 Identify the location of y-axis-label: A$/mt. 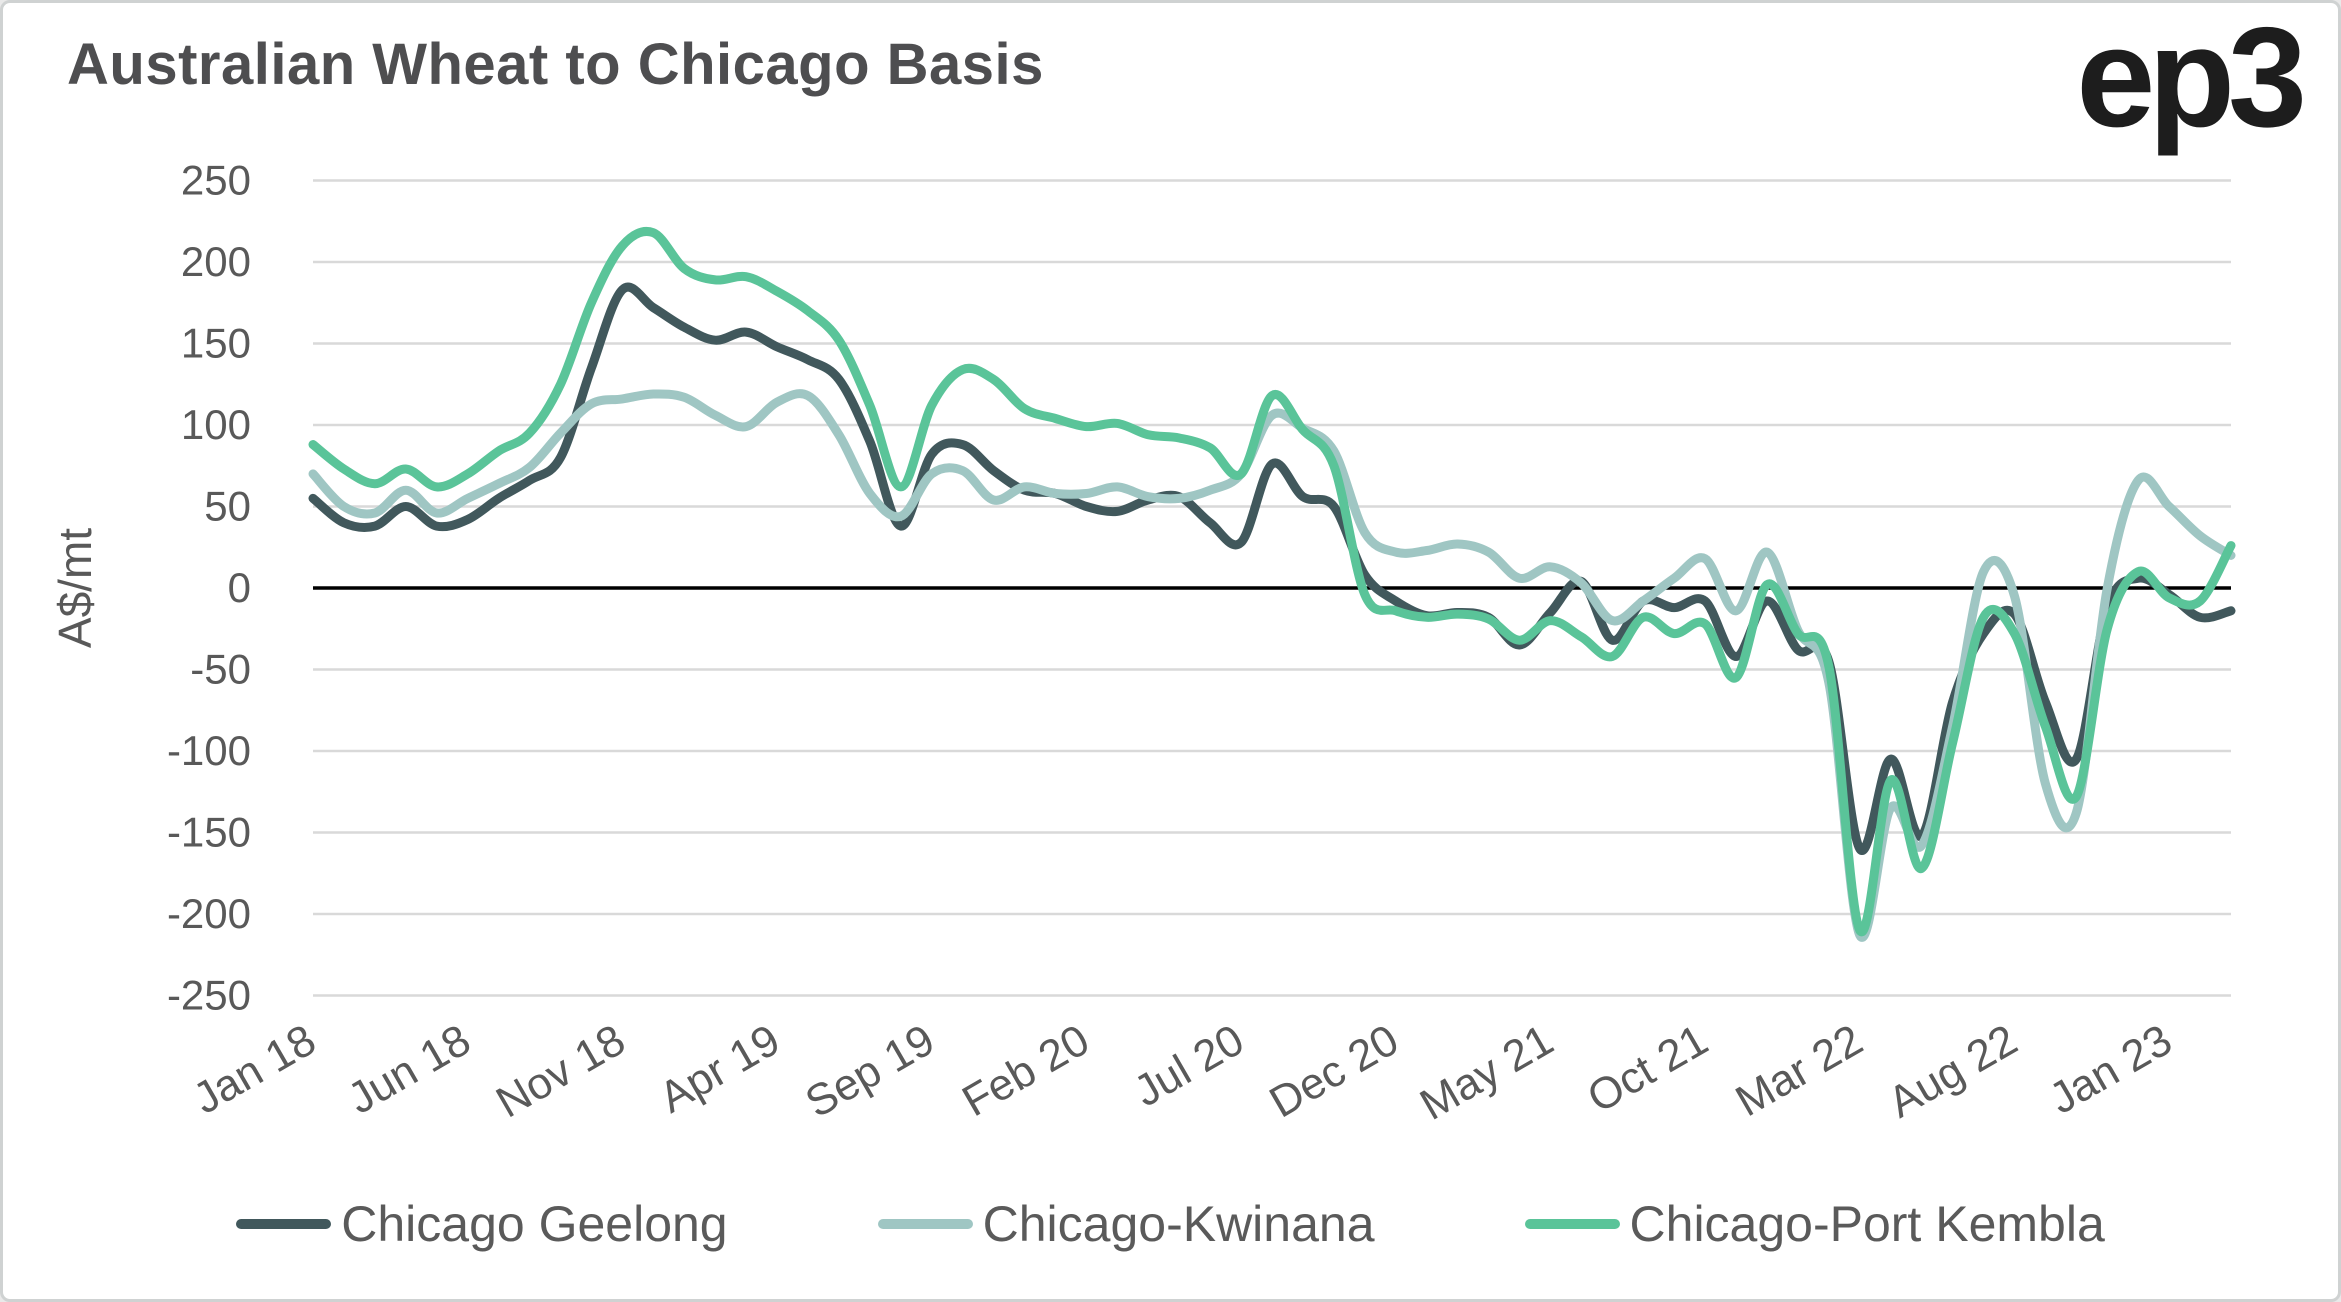
(75, 588).